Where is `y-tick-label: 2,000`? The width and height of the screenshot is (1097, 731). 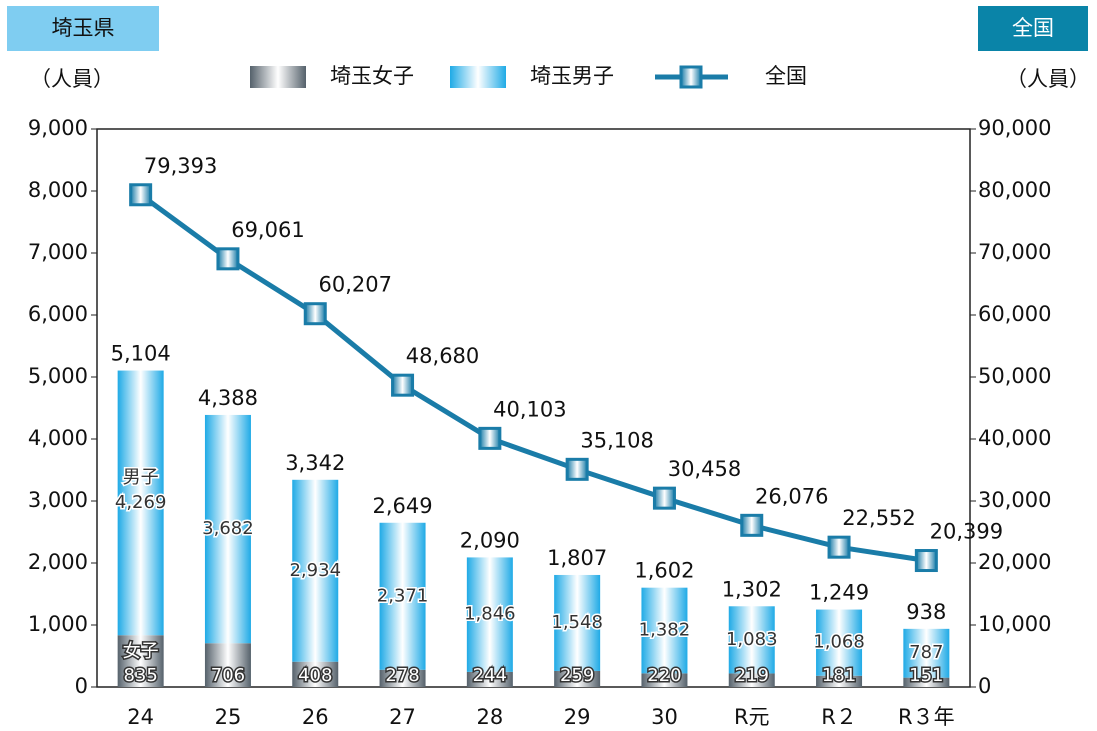 y-tick-label: 2,000 is located at coordinates (58, 562).